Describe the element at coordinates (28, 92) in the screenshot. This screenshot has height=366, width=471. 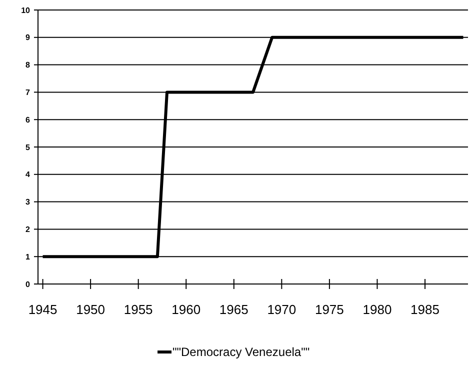
I see `y-tick-label: 7` at that location.